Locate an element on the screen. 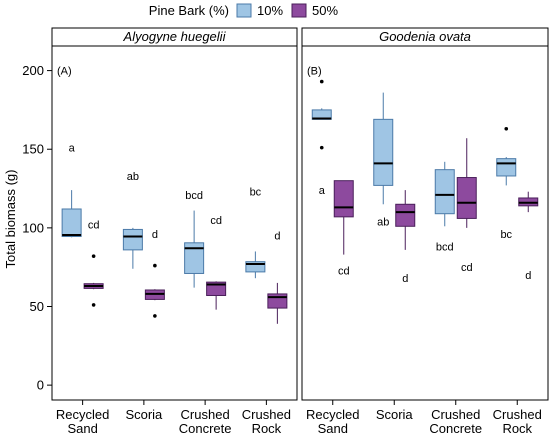 Image resolution: width=550 pixels, height=434 pixels. y-axis-label: Total biomass (g) is located at coordinates (10, 219).